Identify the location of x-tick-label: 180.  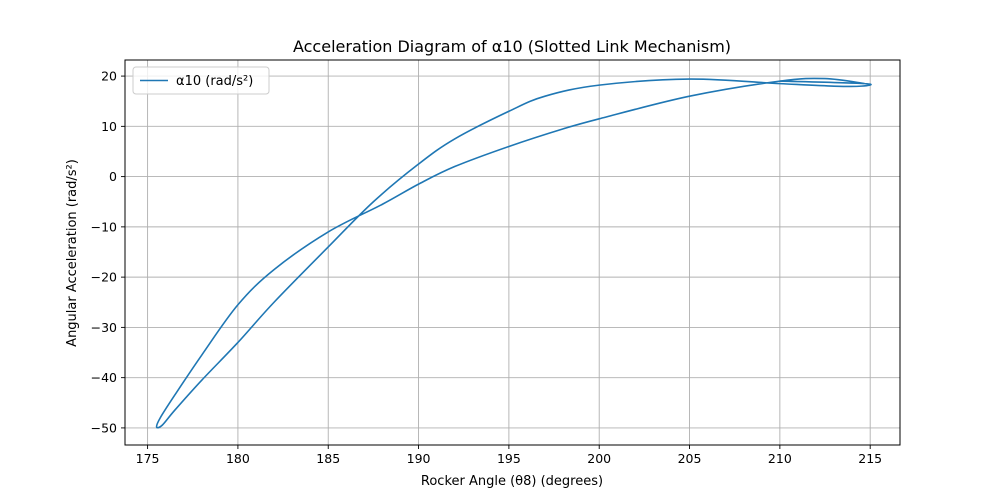
(238, 458).